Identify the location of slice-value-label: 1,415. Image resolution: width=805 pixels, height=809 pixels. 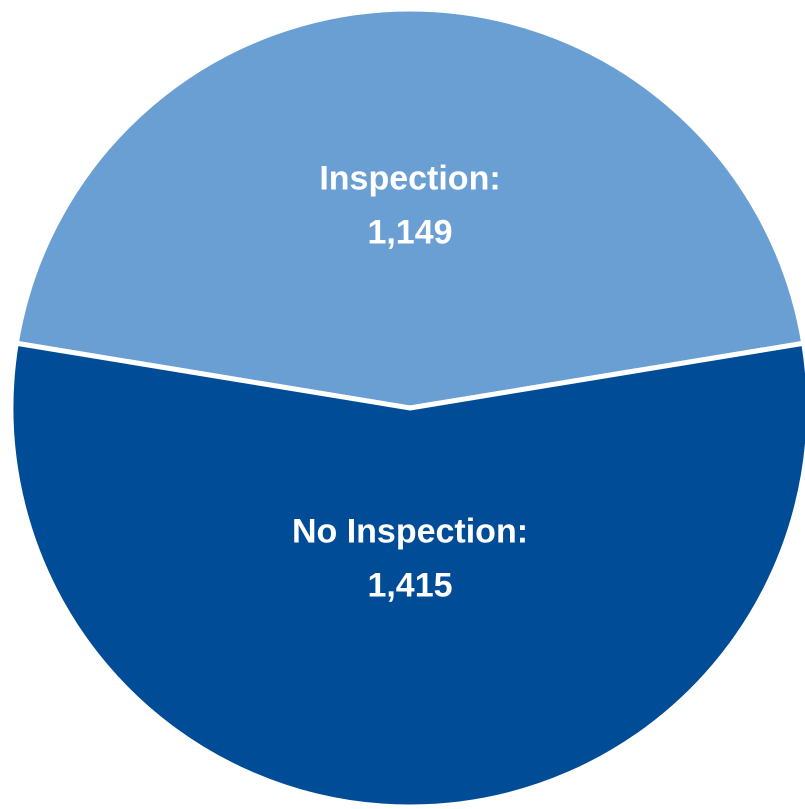
(409, 586).